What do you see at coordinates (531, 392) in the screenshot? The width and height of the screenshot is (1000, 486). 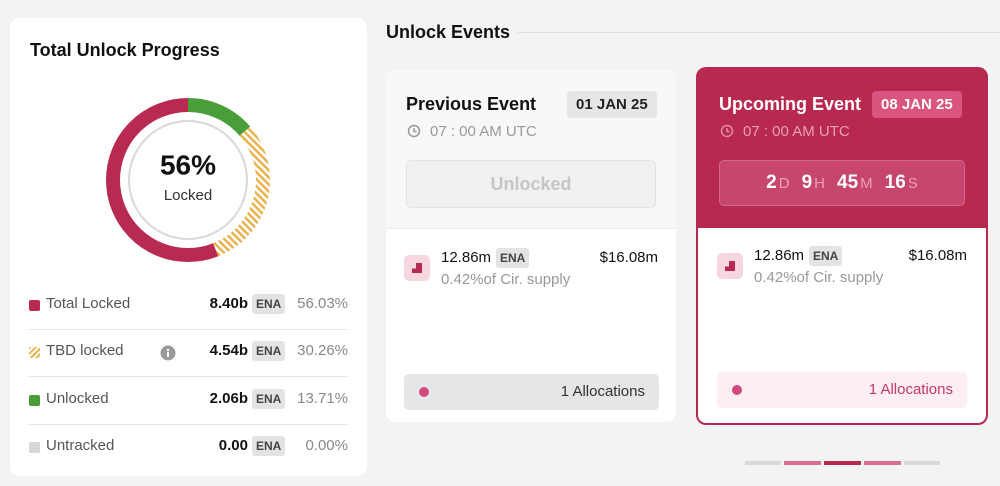 I see `previous-allocations: 1 Allocations` at bounding box center [531, 392].